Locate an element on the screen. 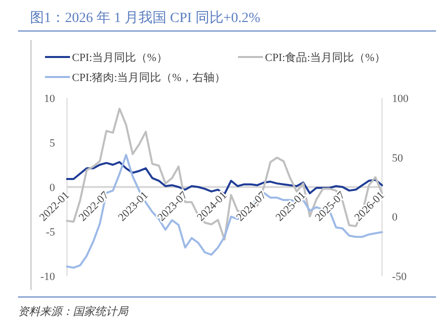 The width and height of the screenshot is (446, 325). legend-label: CPI:食品:当月同比（%） is located at coordinates (325, 57).